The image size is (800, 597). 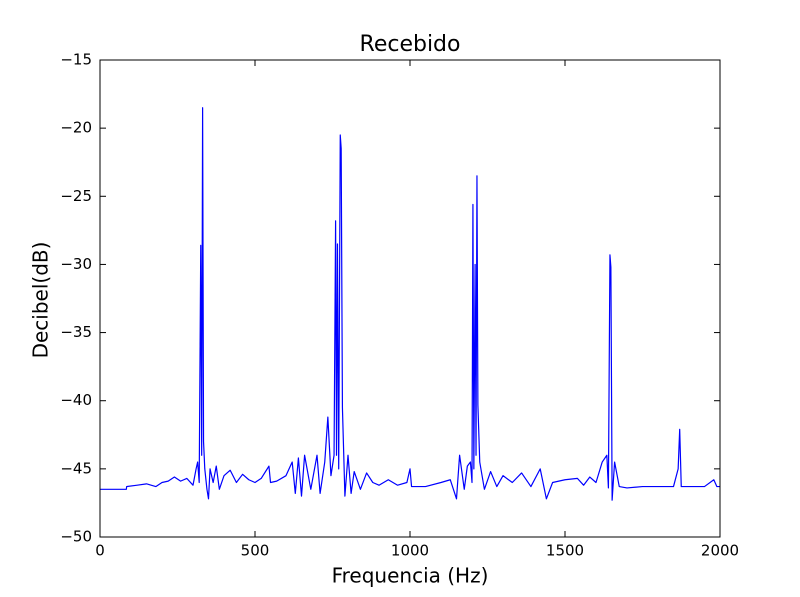 I want to click on y-tick-label: −20, so click(x=76, y=128).